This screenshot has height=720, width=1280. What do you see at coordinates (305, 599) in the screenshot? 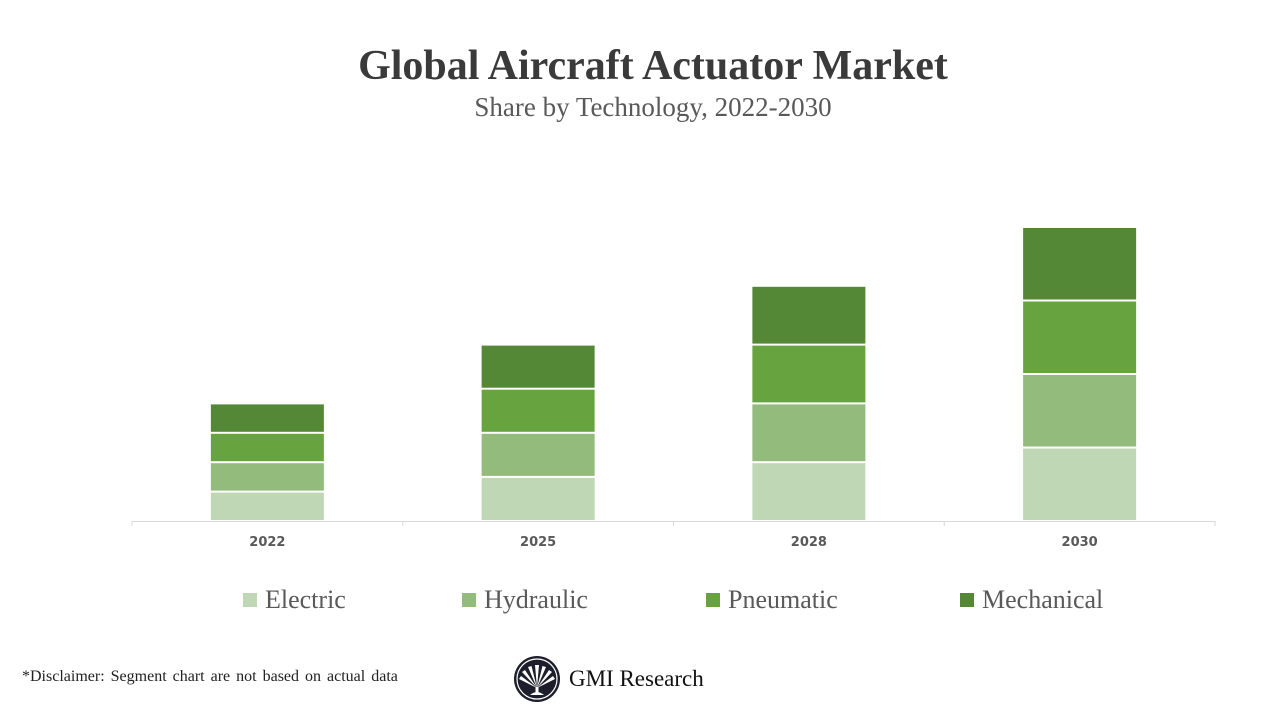
I see `legend-label: Electric` at bounding box center [305, 599].